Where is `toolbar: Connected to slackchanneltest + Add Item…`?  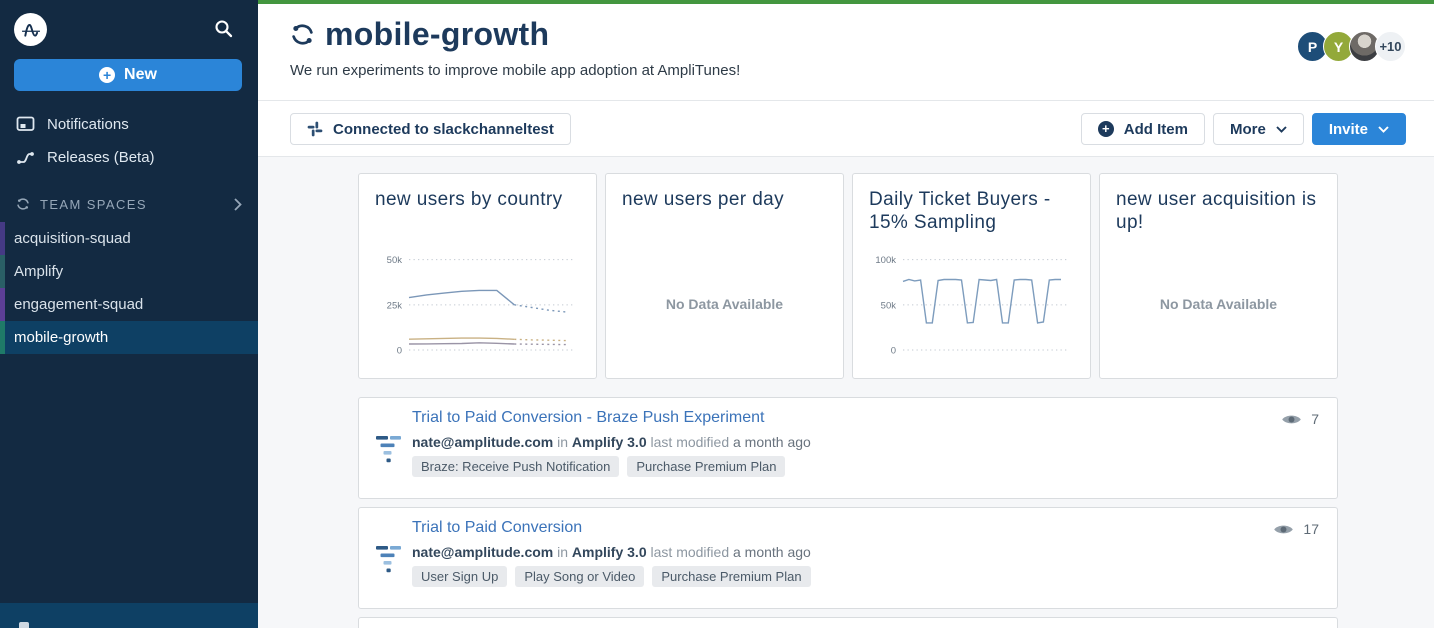
toolbar: Connected to slackchanneltest + Add Item… is located at coordinates (846, 129).